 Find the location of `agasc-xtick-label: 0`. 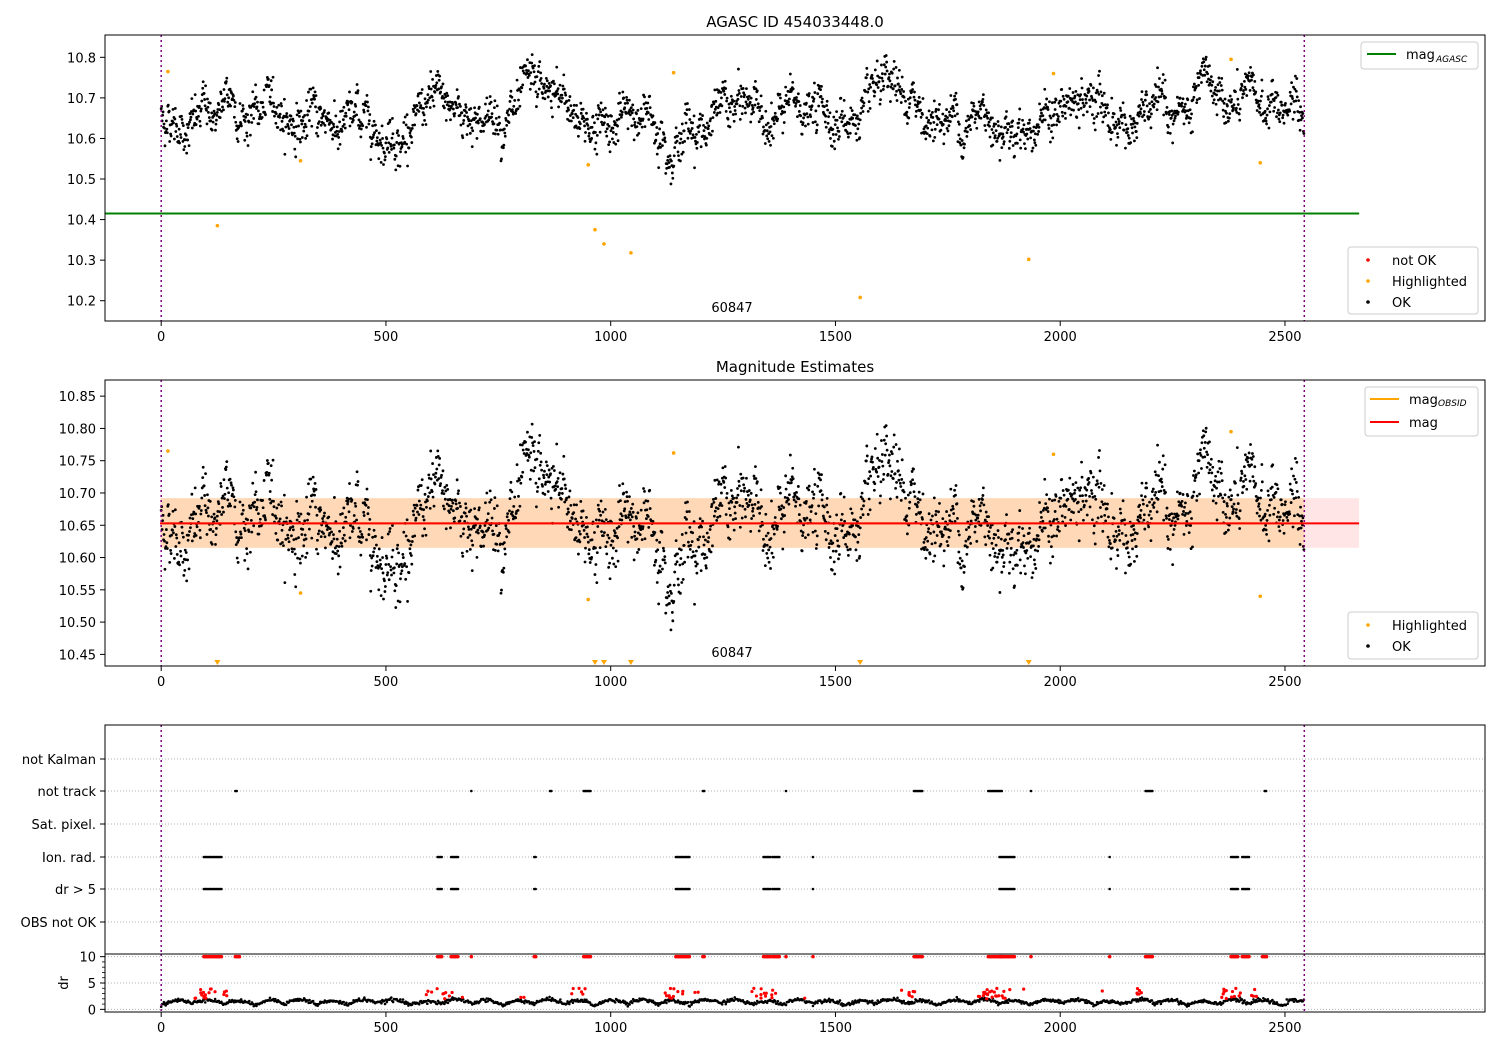

agasc-xtick-label: 0 is located at coordinates (161, 337).